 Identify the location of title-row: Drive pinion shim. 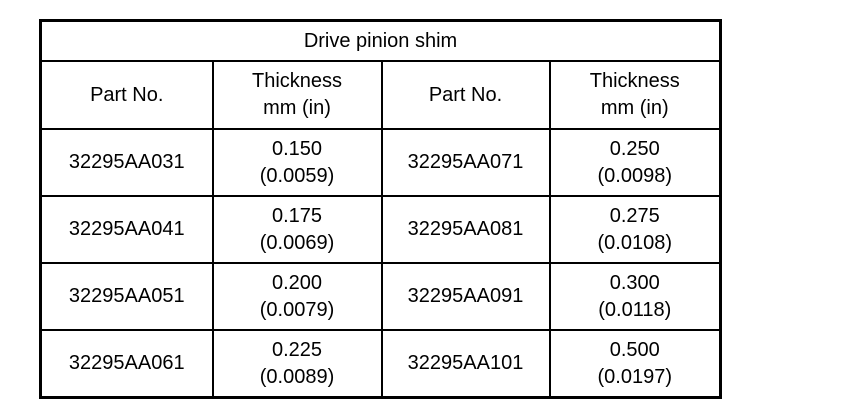
(380, 40).